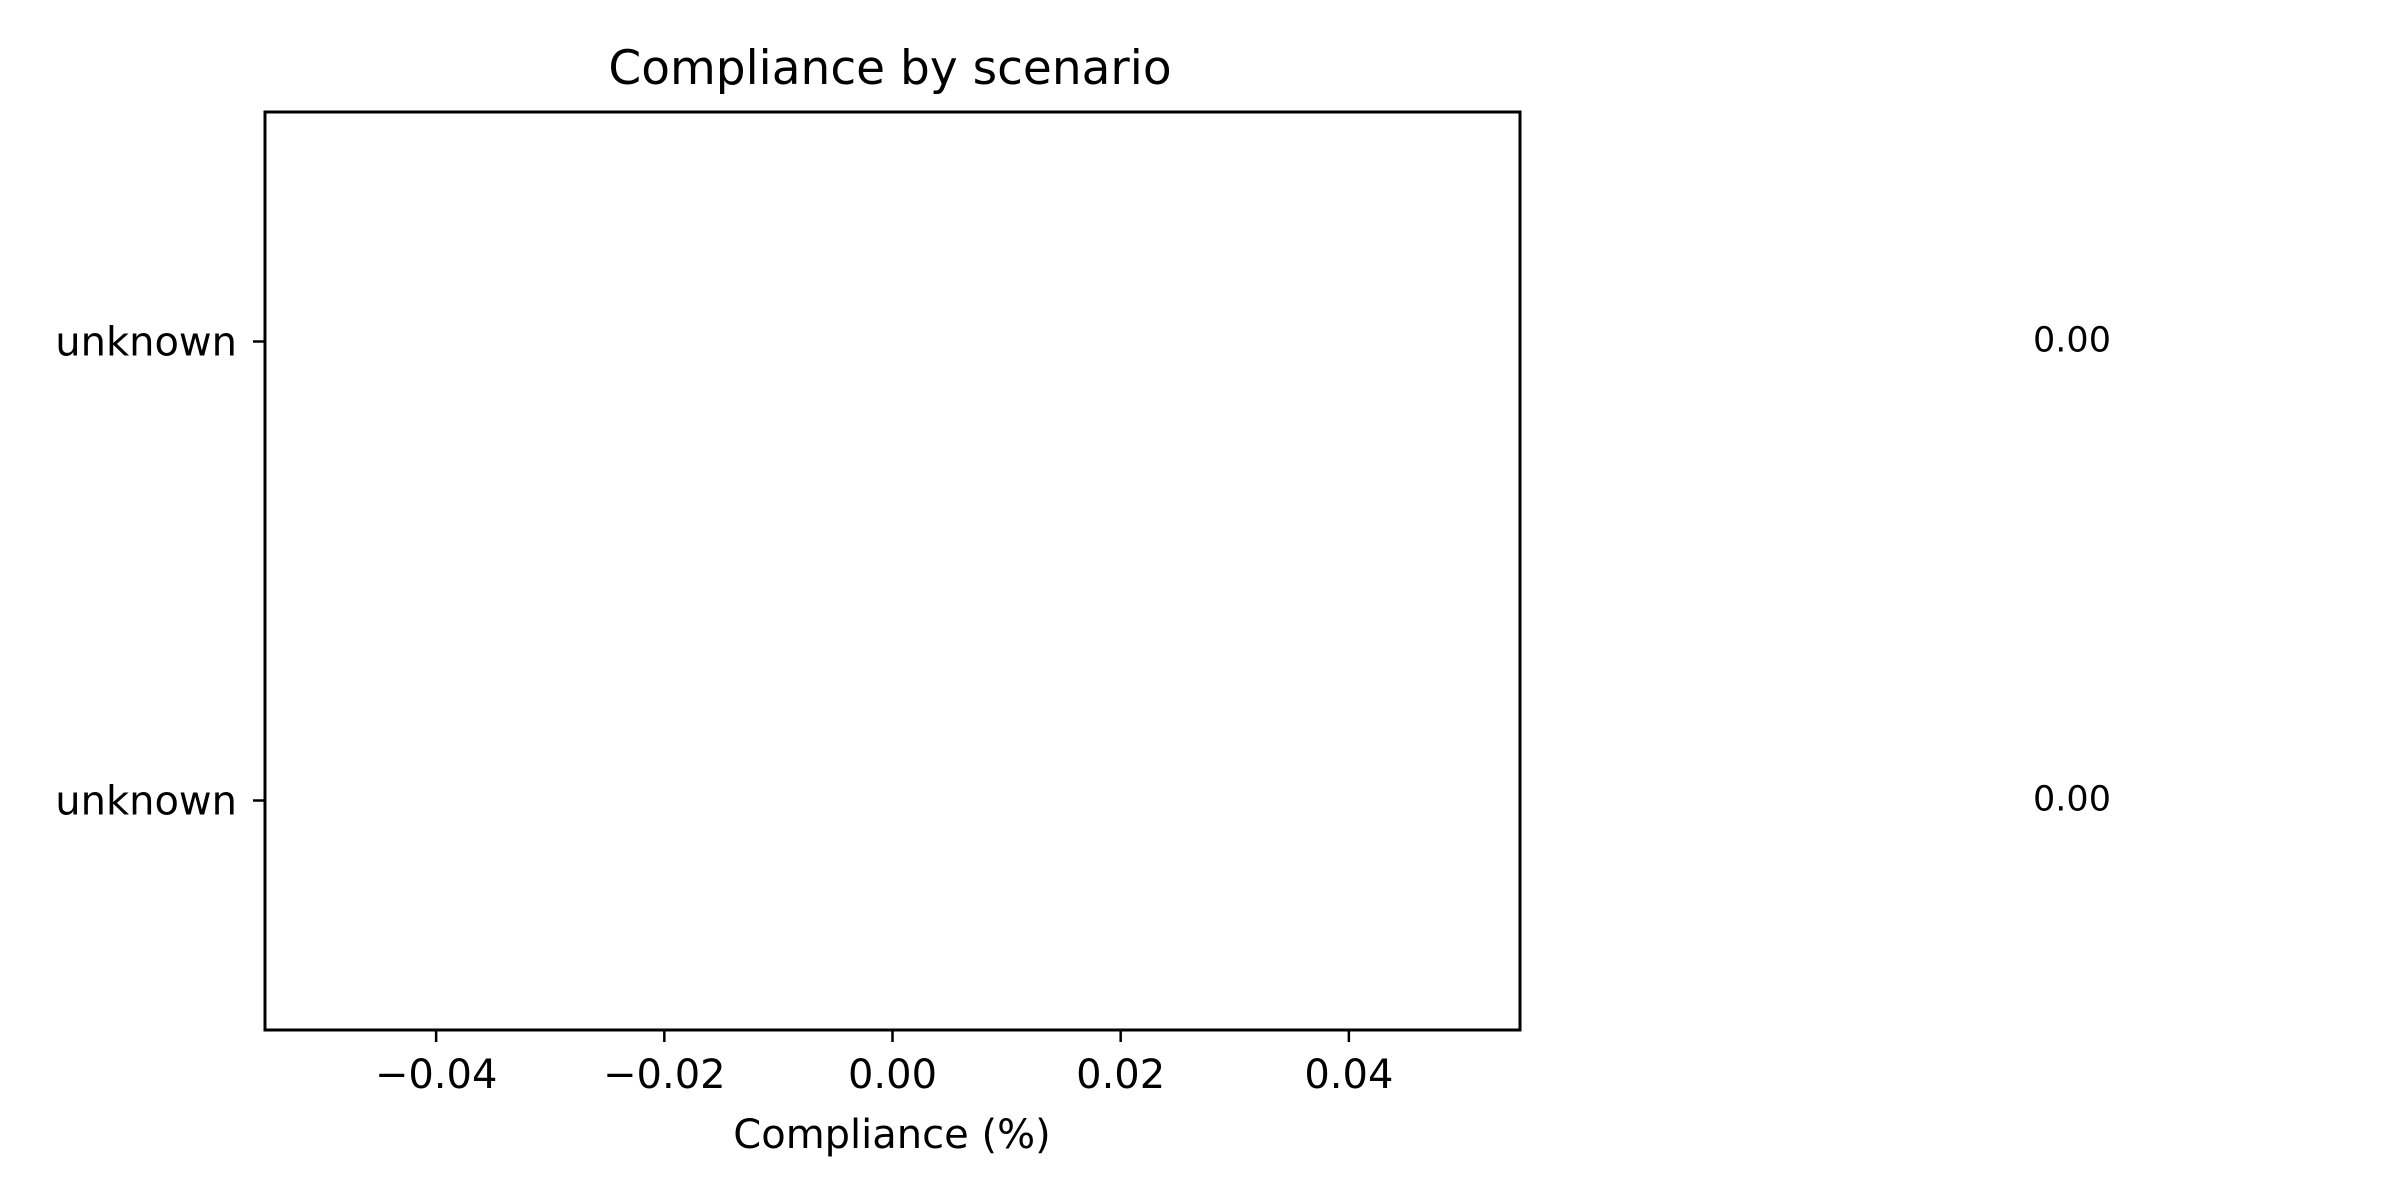 This screenshot has width=2400, height=1204. Describe the element at coordinates (436, 1075) in the screenshot. I see `x-tick-label: −0.04` at that location.